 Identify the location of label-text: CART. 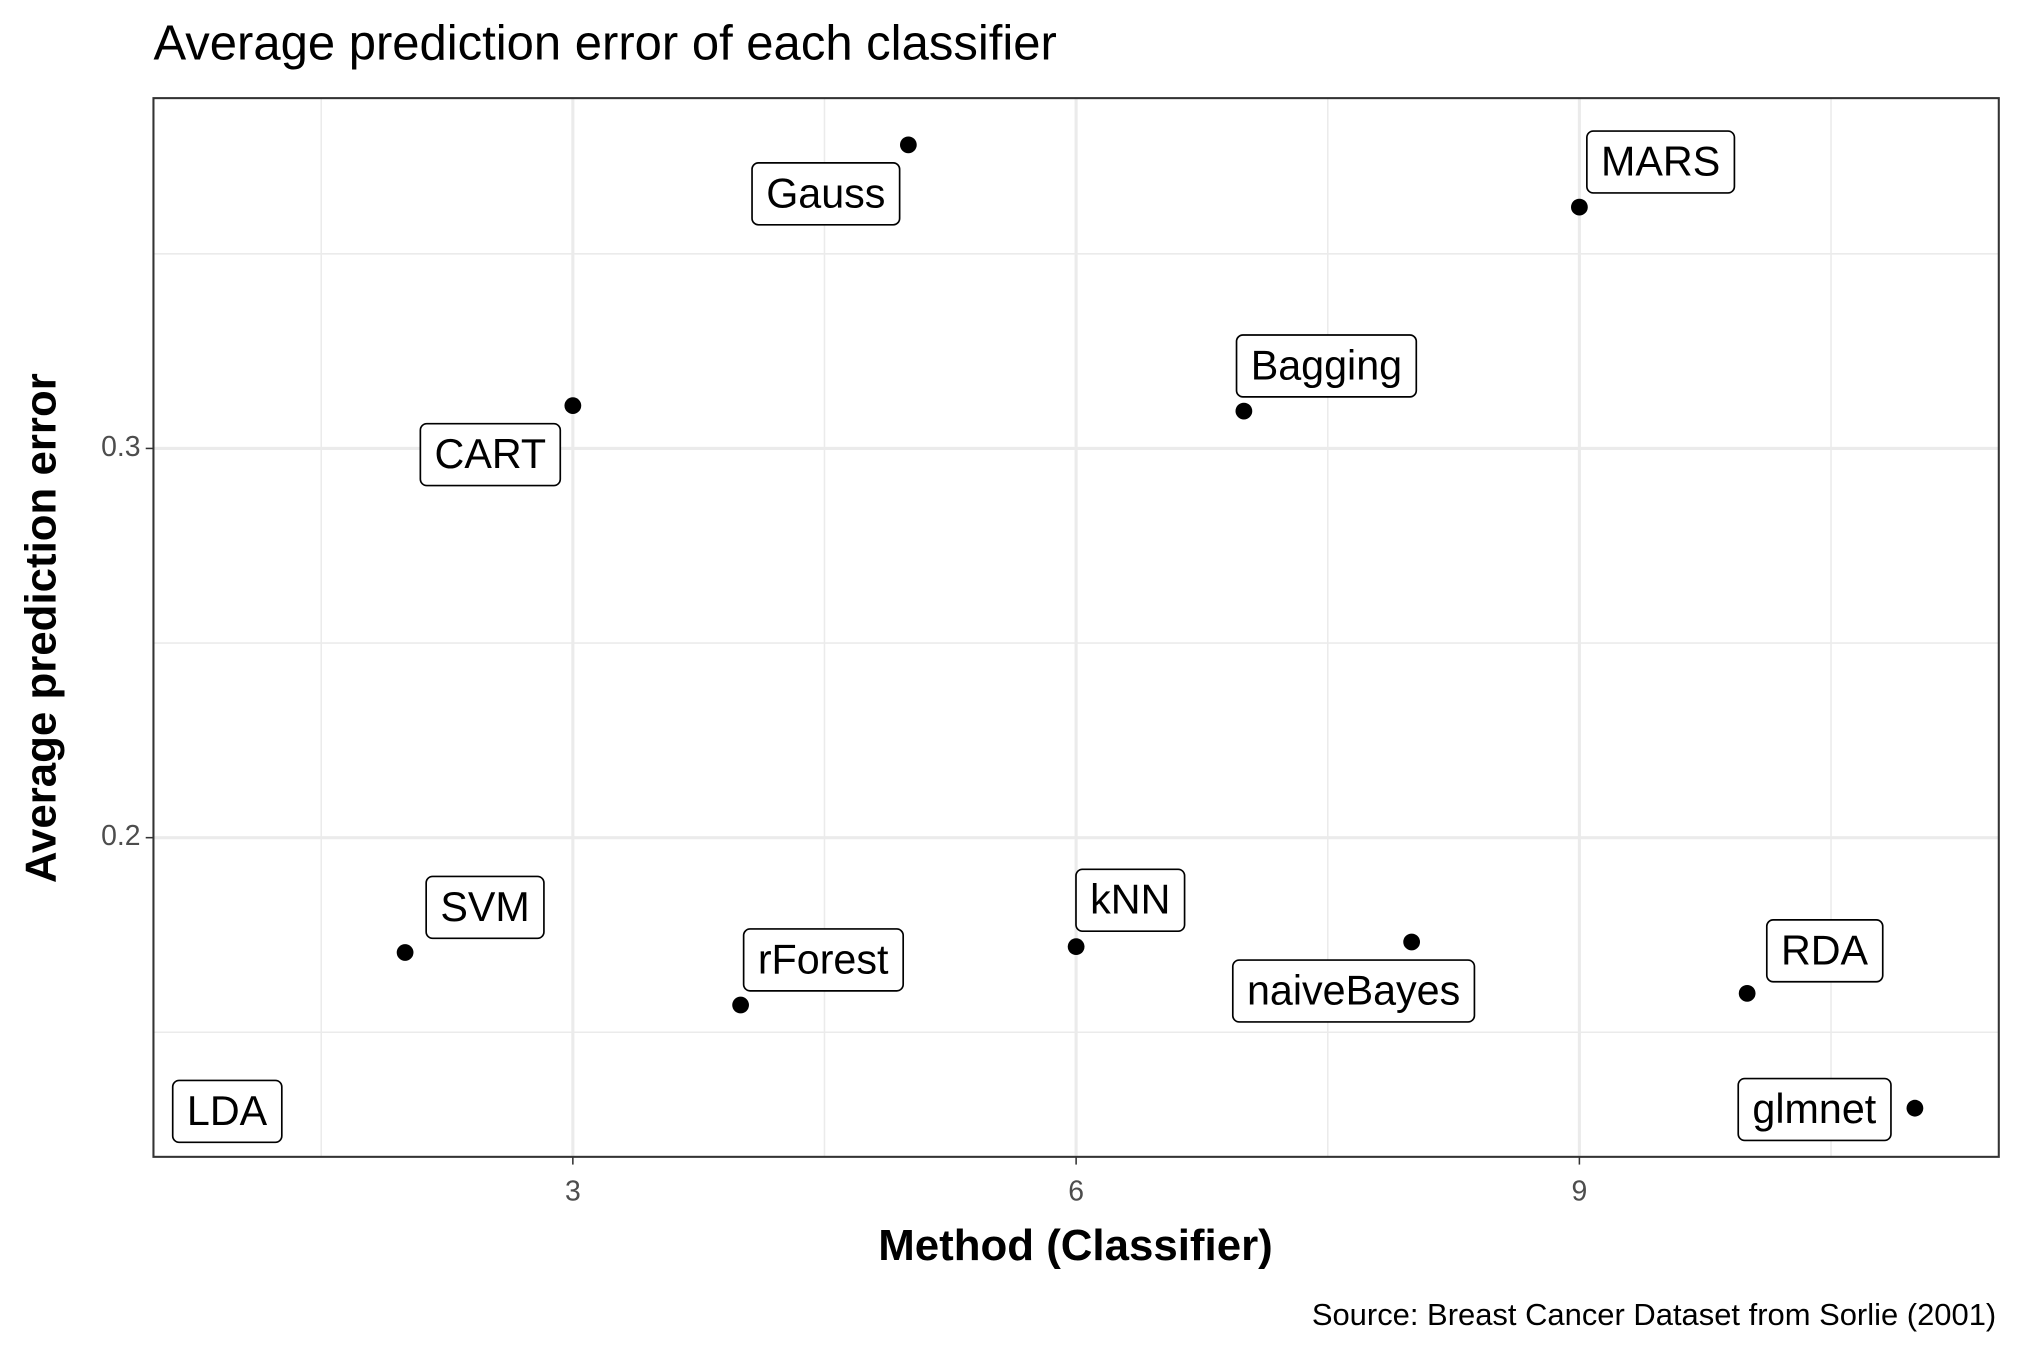
(491, 454).